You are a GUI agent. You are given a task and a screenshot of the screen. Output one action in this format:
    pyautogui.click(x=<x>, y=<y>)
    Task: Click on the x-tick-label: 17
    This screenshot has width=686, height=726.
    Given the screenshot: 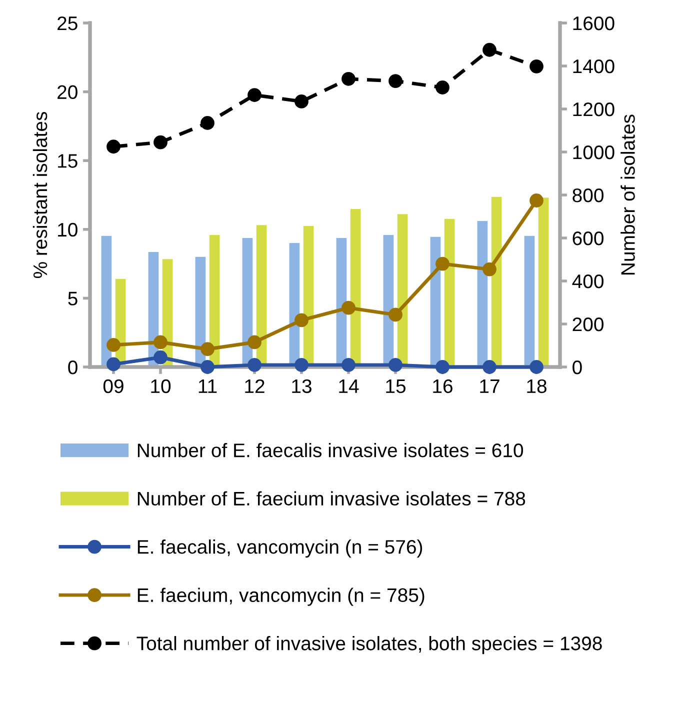 What is the action you would take?
    pyautogui.click(x=490, y=386)
    